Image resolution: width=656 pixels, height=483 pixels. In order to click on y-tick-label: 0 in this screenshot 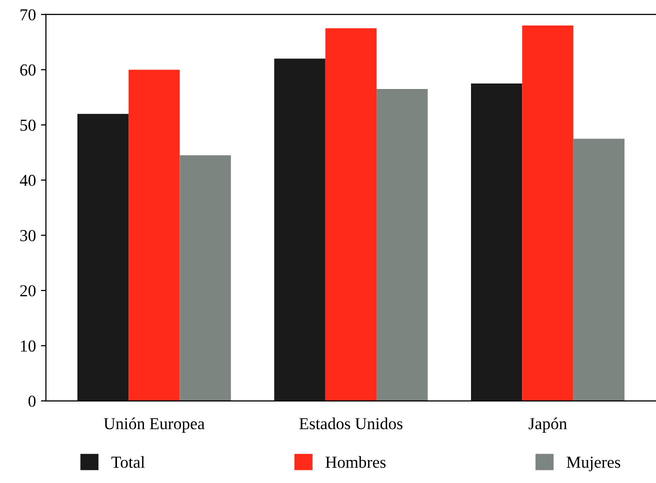, I will do `click(32, 401)`.